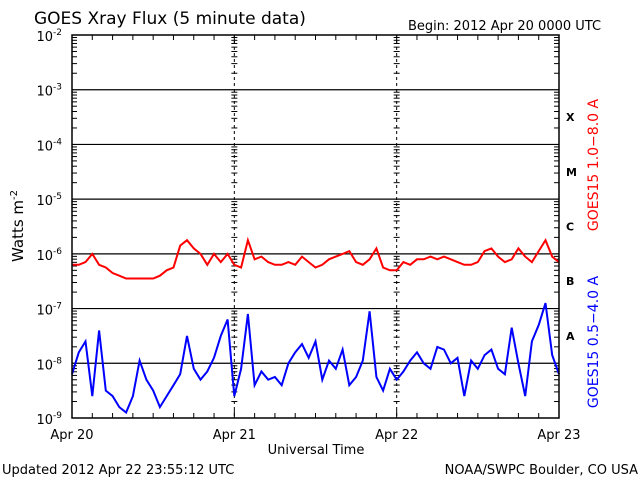 Image resolution: width=640 pixels, height=480 pixels. I want to click on legend-goes15-short: GOES15 0.5−4.0 A, so click(594, 342).